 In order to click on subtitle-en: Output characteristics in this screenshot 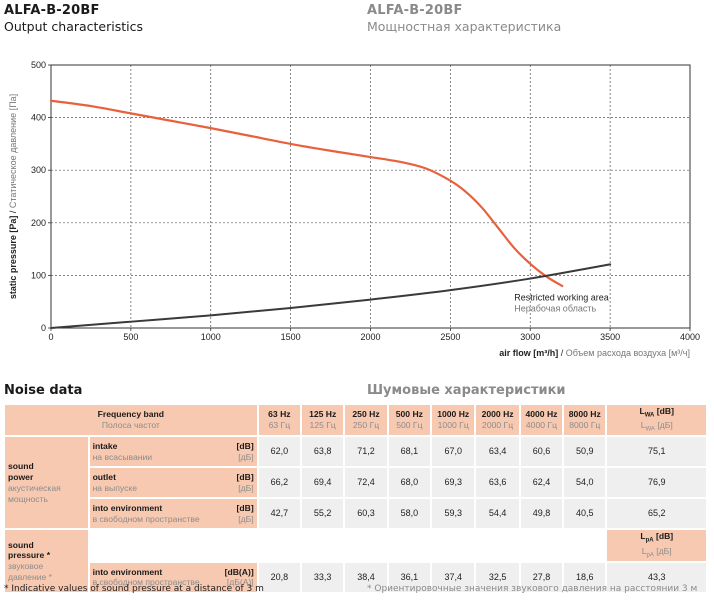, I will do `click(73, 26)`.